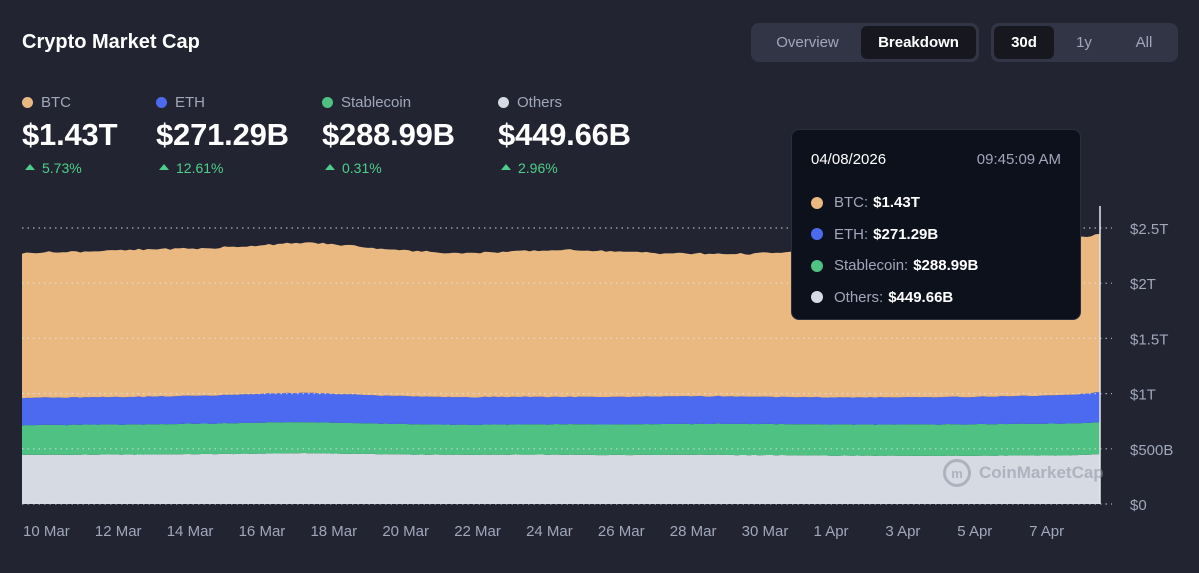 The image size is (1199, 573). What do you see at coordinates (1046, 531) in the screenshot?
I see `x-tick-label: 7 Apr` at bounding box center [1046, 531].